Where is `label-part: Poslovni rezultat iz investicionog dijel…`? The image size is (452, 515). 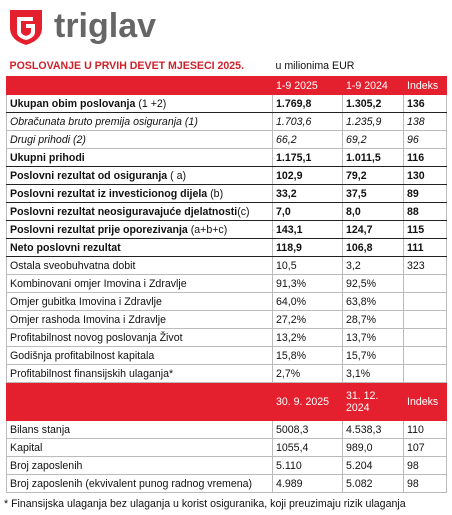
label-part: Poslovni rezultat iz investicionog dijel… is located at coordinates (109, 193).